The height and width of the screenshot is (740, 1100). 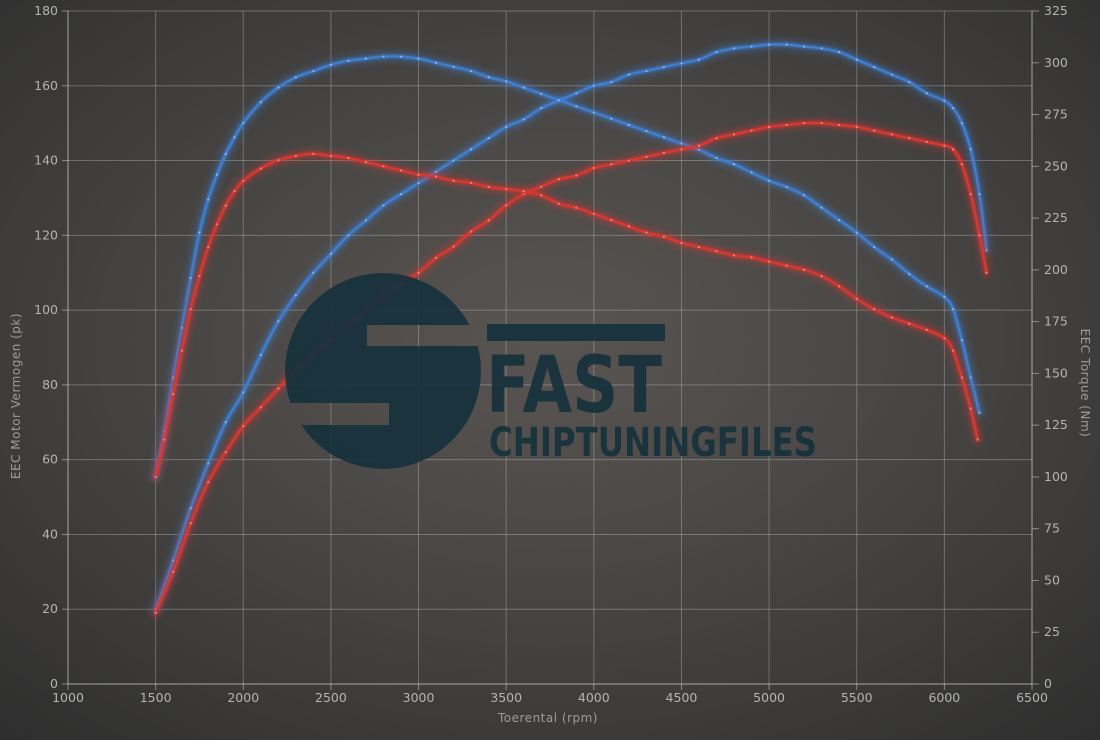 I want to click on x-tick-label: 1000, so click(x=68, y=697).